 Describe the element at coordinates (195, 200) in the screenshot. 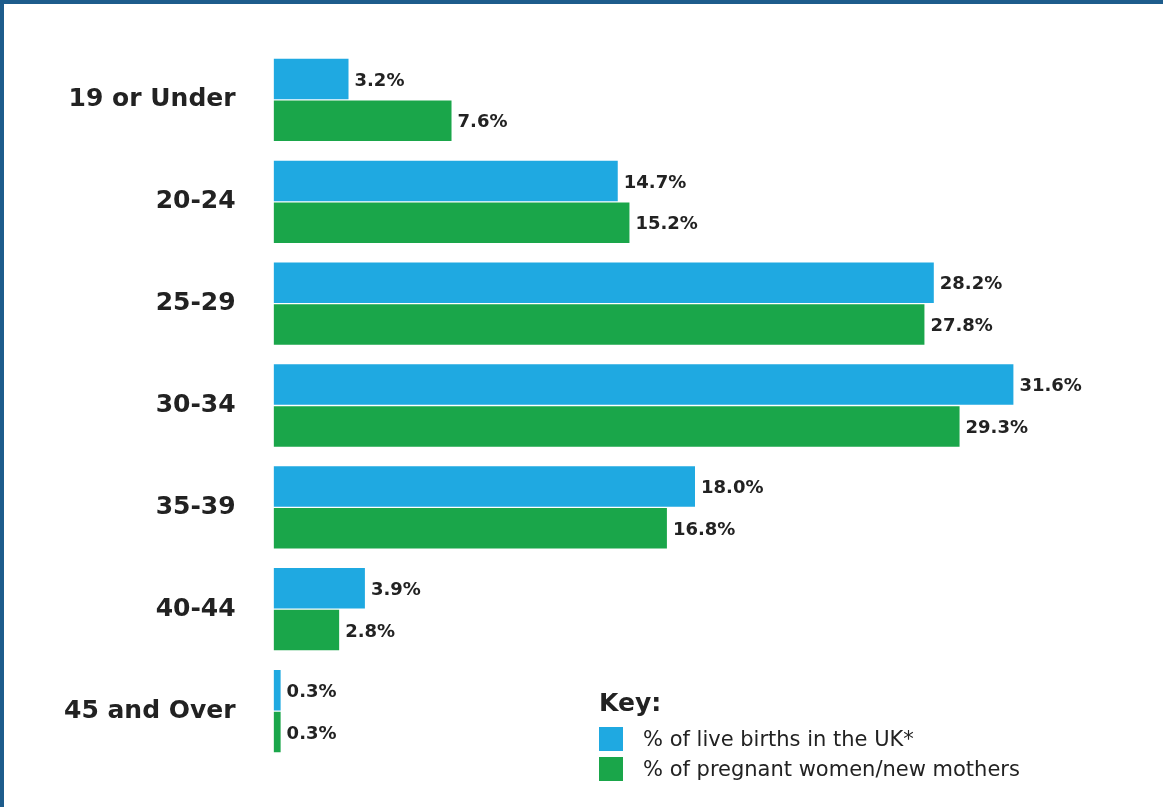

I see `y-tick-label: 20-24` at that location.